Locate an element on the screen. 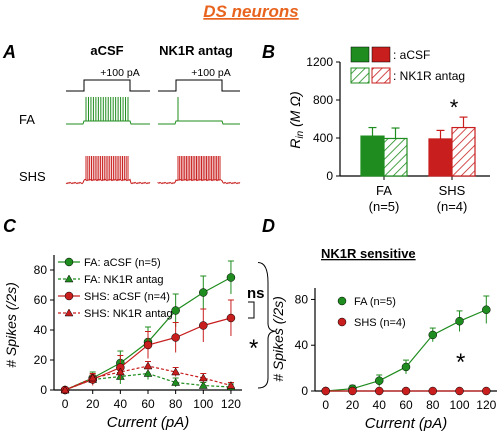  d-y-tick-label: 40 is located at coordinates (302, 345).